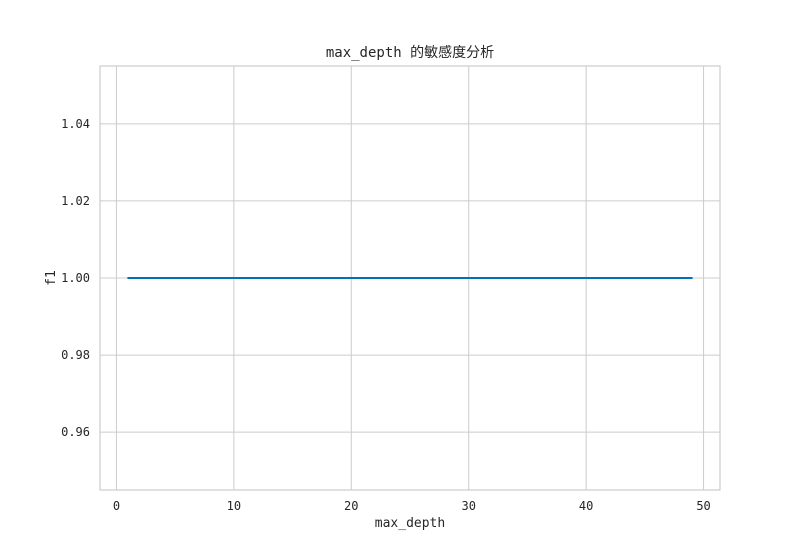 The height and width of the screenshot is (550, 800). What do you see at coordinates (703, 506) in the screenshot?
I see `x-tick-label: 50` at bounding box center [703, 506].